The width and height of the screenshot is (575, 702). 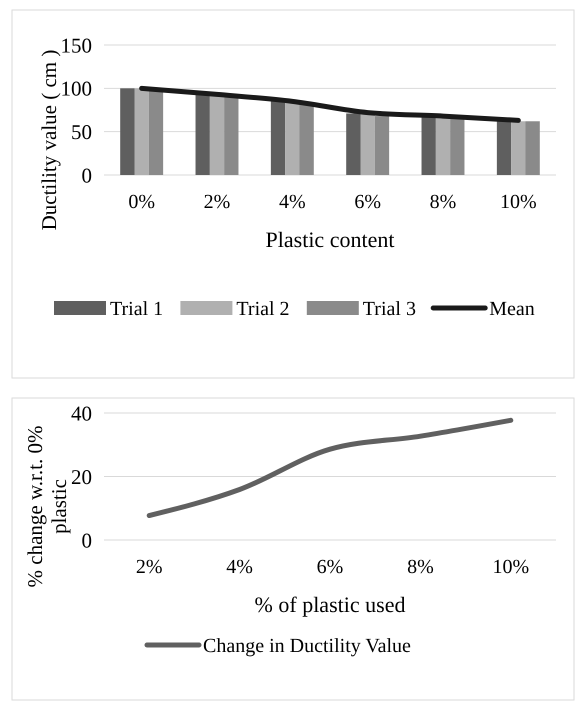 What do you see at coordinates (76, 45) in the screenshot?
I see `y-tick-label: 150` at bounding box center [76, 45].